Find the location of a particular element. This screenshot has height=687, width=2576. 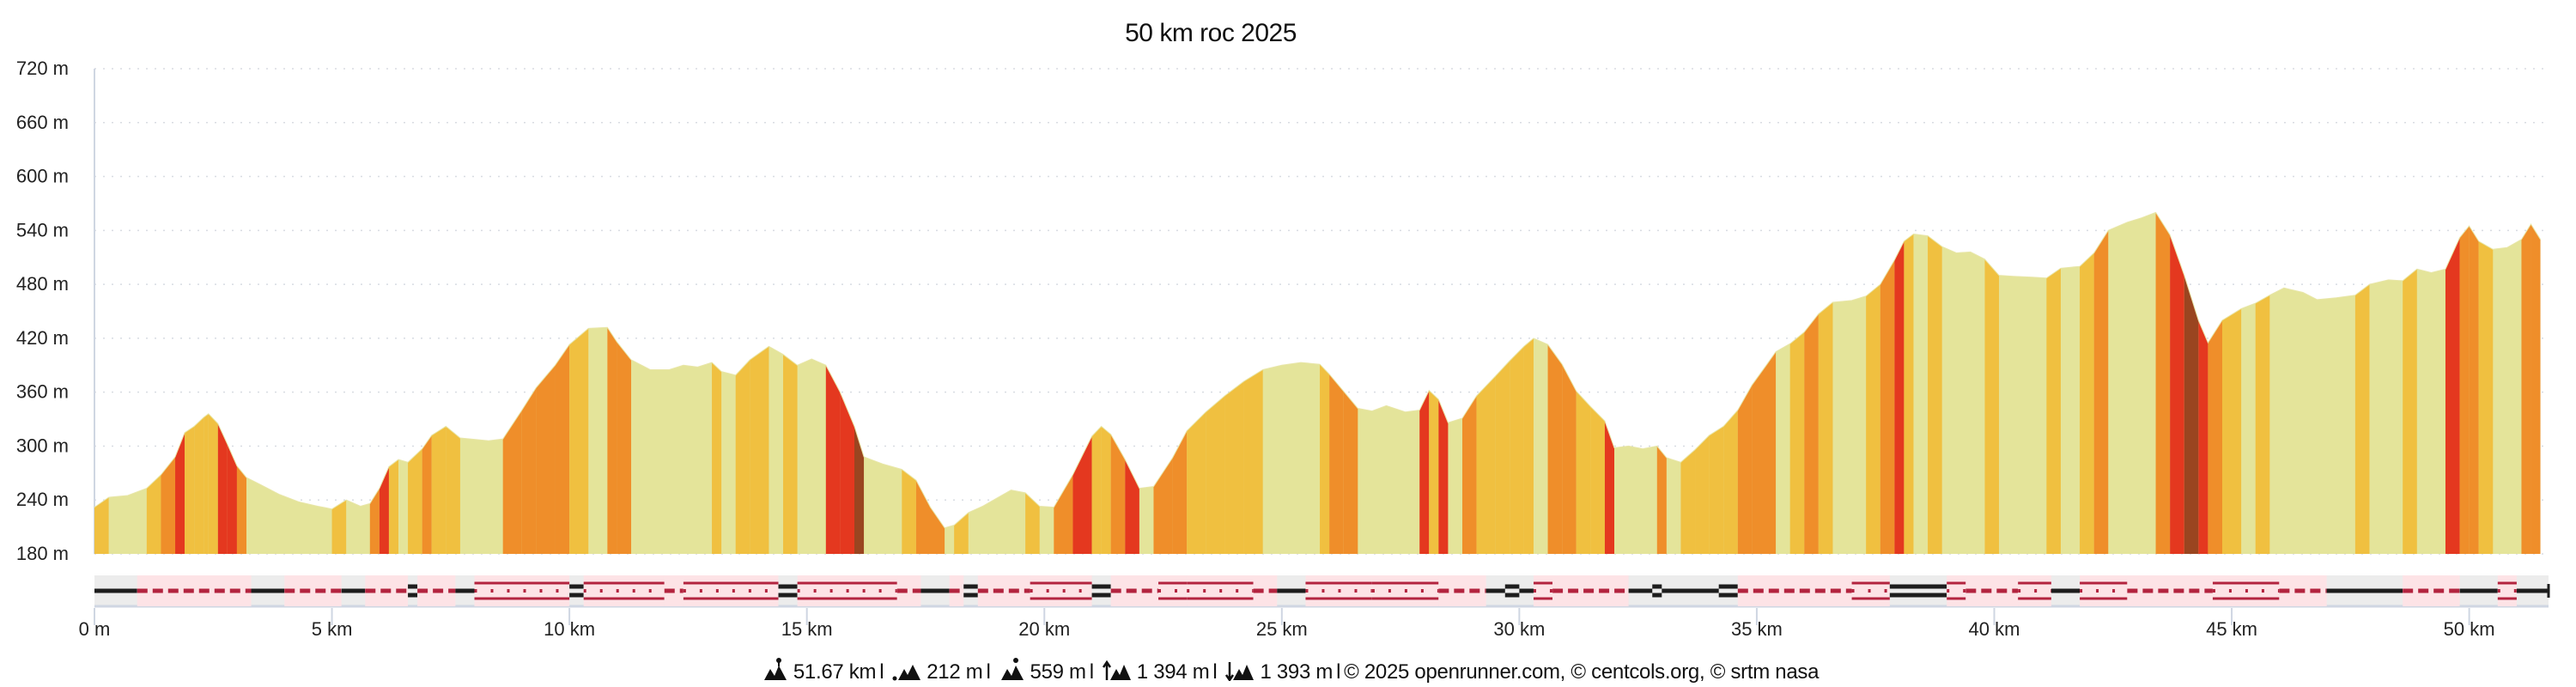

chart-title-text: 50 km roc 2025 is located at coordinates (1211, 33).